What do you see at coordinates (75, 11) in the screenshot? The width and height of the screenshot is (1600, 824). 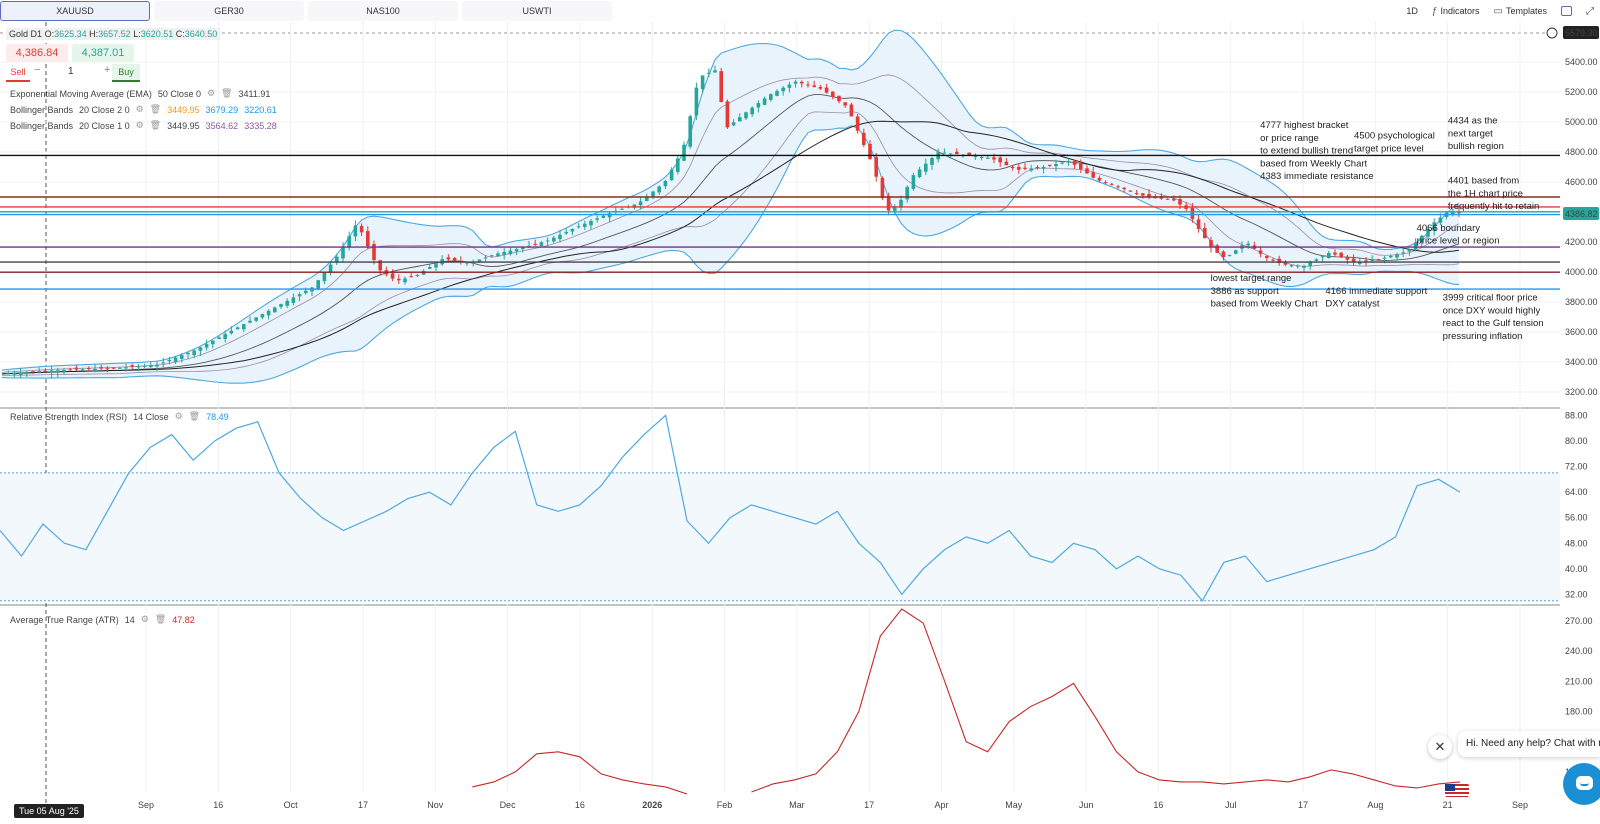 I see `tab-xauusd: XAUUSD` at bounding box center [75, 11].